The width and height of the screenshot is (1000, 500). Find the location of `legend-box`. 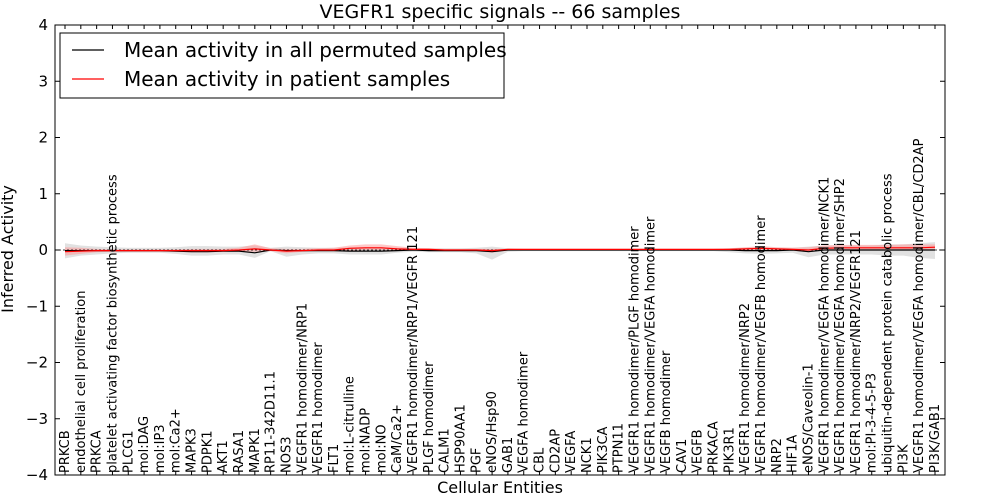

legend-box is located at coordinates (282, 65).